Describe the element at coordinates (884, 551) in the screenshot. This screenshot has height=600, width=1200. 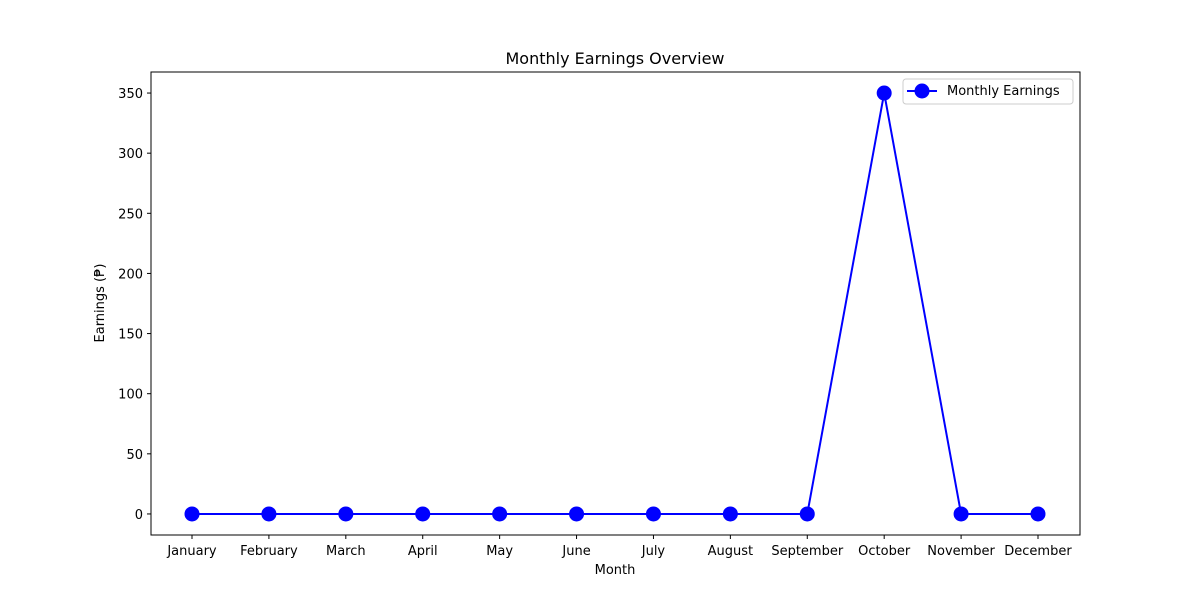
I see `x-tick-label: October` at that location.